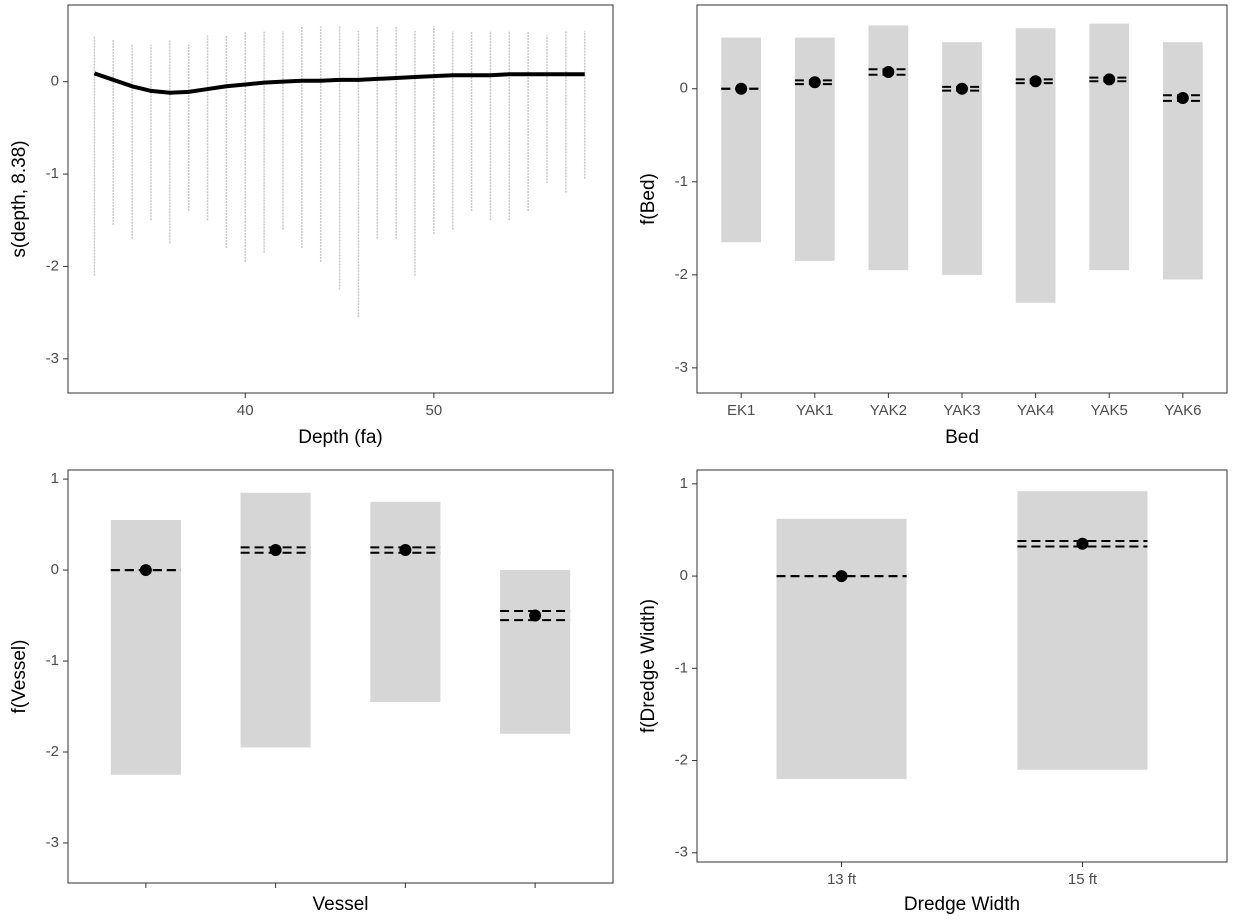  I want to click on x-tick-label: 50, so click(434, 410).